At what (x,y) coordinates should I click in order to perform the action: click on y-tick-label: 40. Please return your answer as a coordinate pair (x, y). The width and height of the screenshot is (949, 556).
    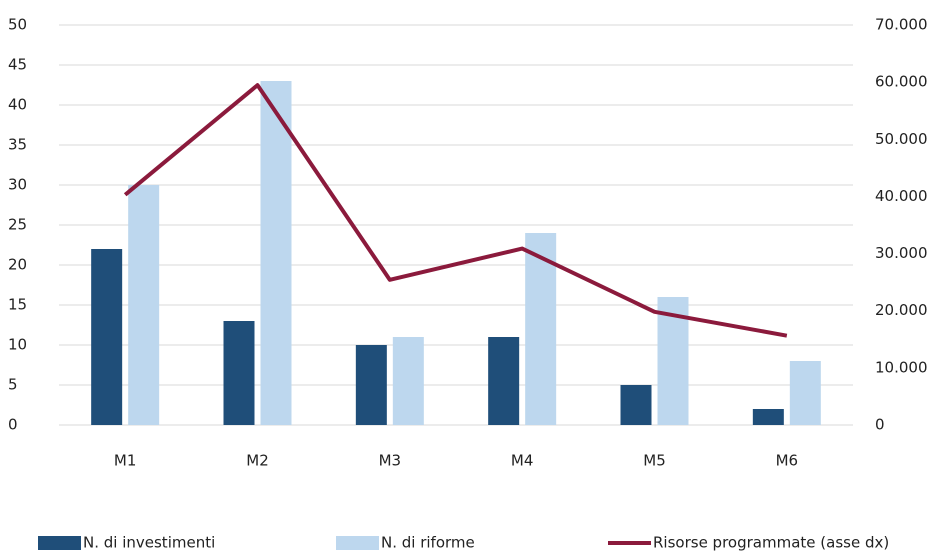
    Looking at the image, I should click on (17, 105).